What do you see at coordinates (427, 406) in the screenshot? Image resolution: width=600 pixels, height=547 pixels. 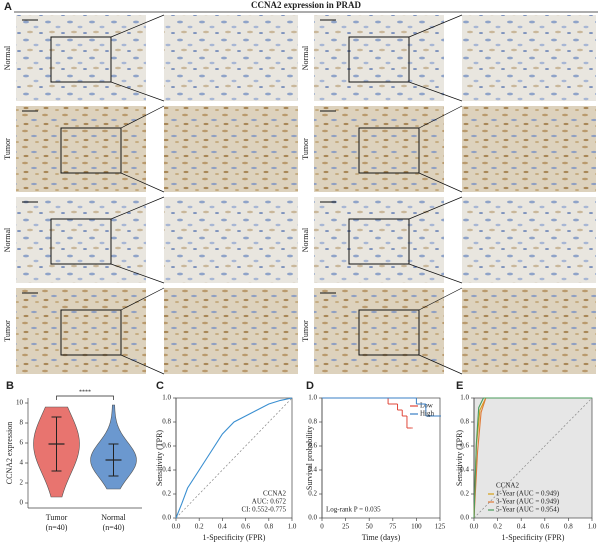 I see `legend-text: Low` at bounding box center [427, 406].